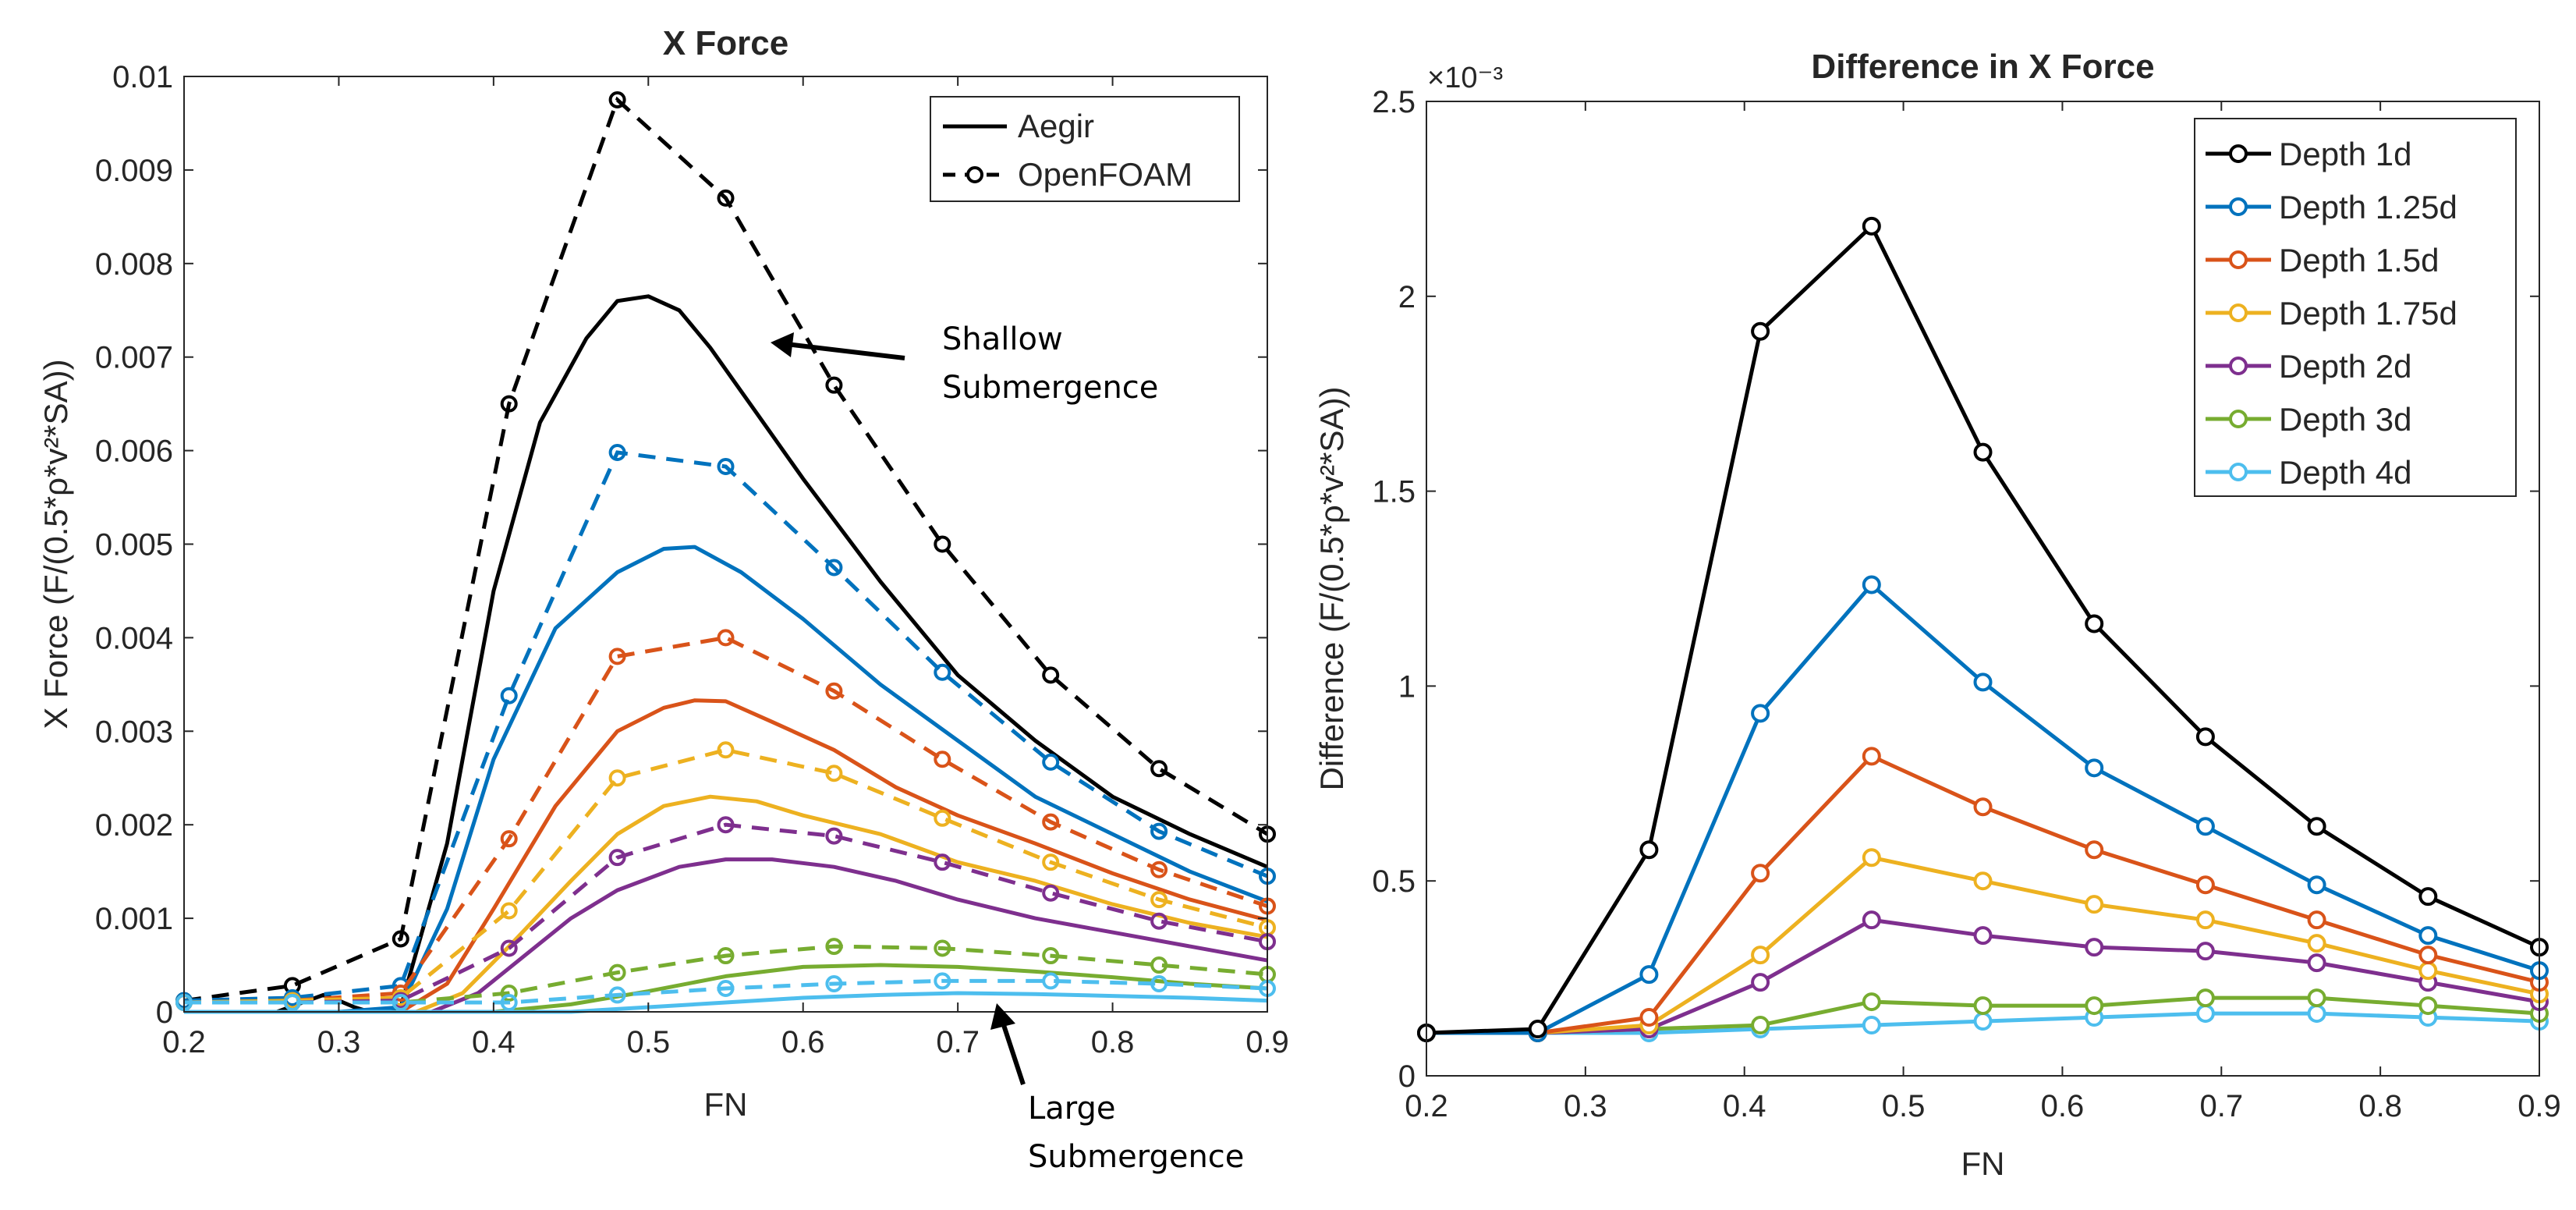 The width and height of the screenshot is (2576, 1210). What do you see at coordinates (134, 264) in the screenshot?
I see `y-tick-label: 0.008` at bounding box center [134, 264].